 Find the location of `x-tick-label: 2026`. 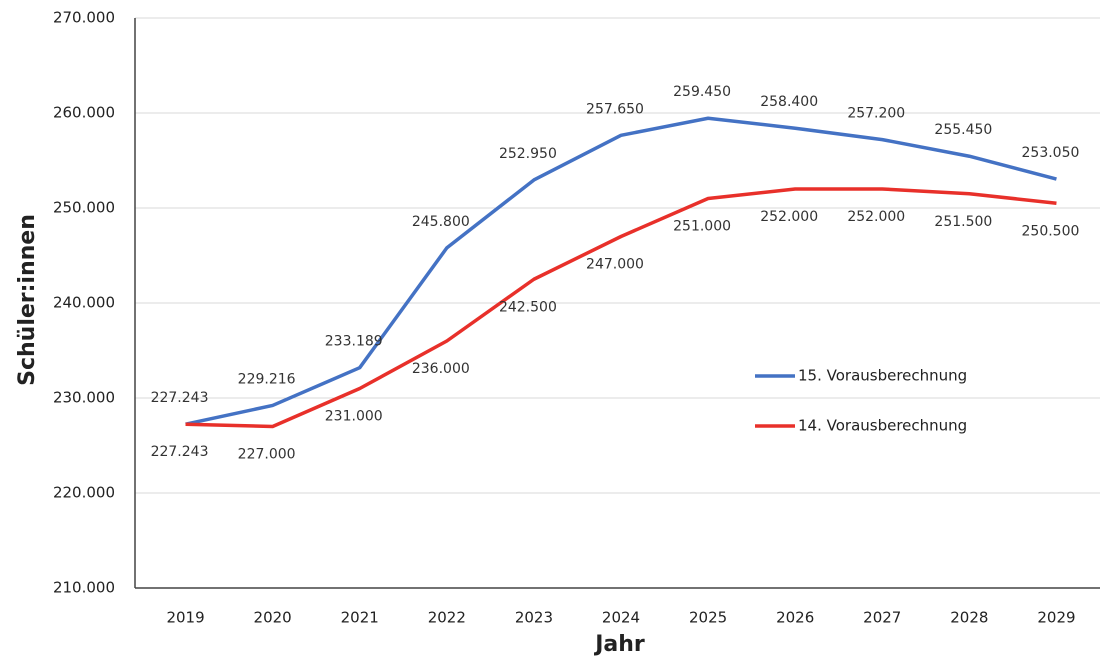

x-tick-label: 2026 is located at coordinates (795, 618).